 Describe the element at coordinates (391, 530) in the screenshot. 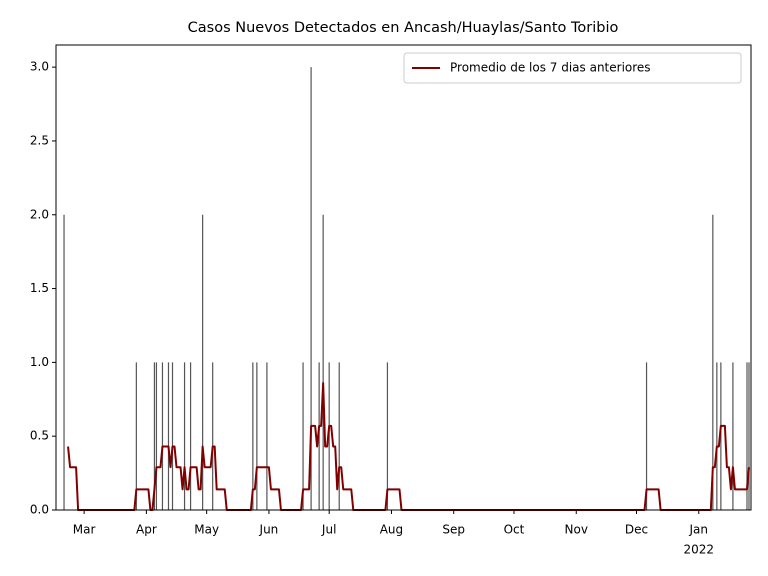

I see `x-tick-label: Aug` at that location.